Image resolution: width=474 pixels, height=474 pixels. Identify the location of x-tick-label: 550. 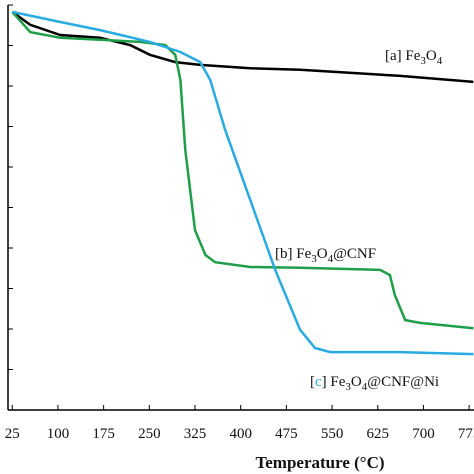
(332, 434).